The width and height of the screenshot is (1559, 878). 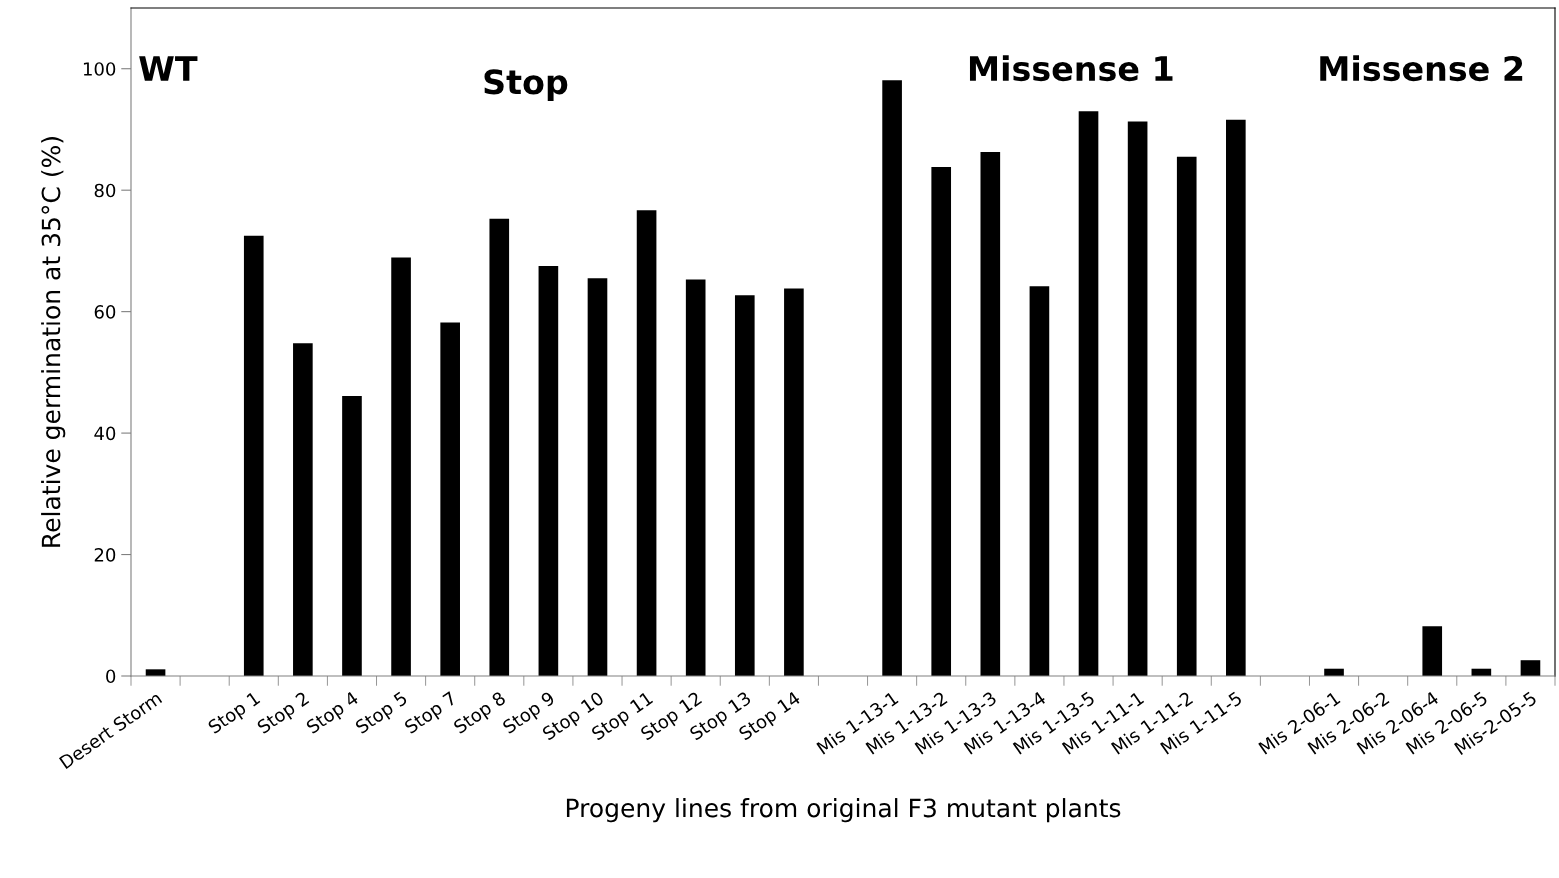 I want to click on y-tick-label: 0, so click(x=111, y=676).